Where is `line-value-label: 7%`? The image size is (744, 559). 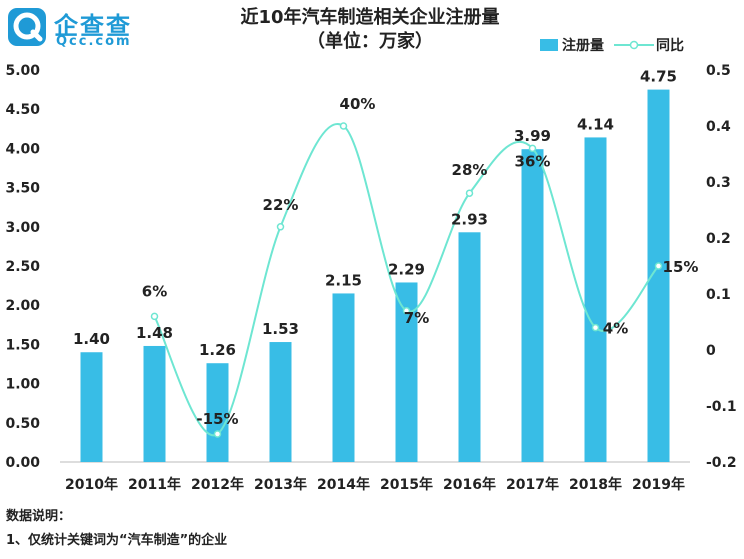
line-value-label: 7% is located at coordinates (416, 318).